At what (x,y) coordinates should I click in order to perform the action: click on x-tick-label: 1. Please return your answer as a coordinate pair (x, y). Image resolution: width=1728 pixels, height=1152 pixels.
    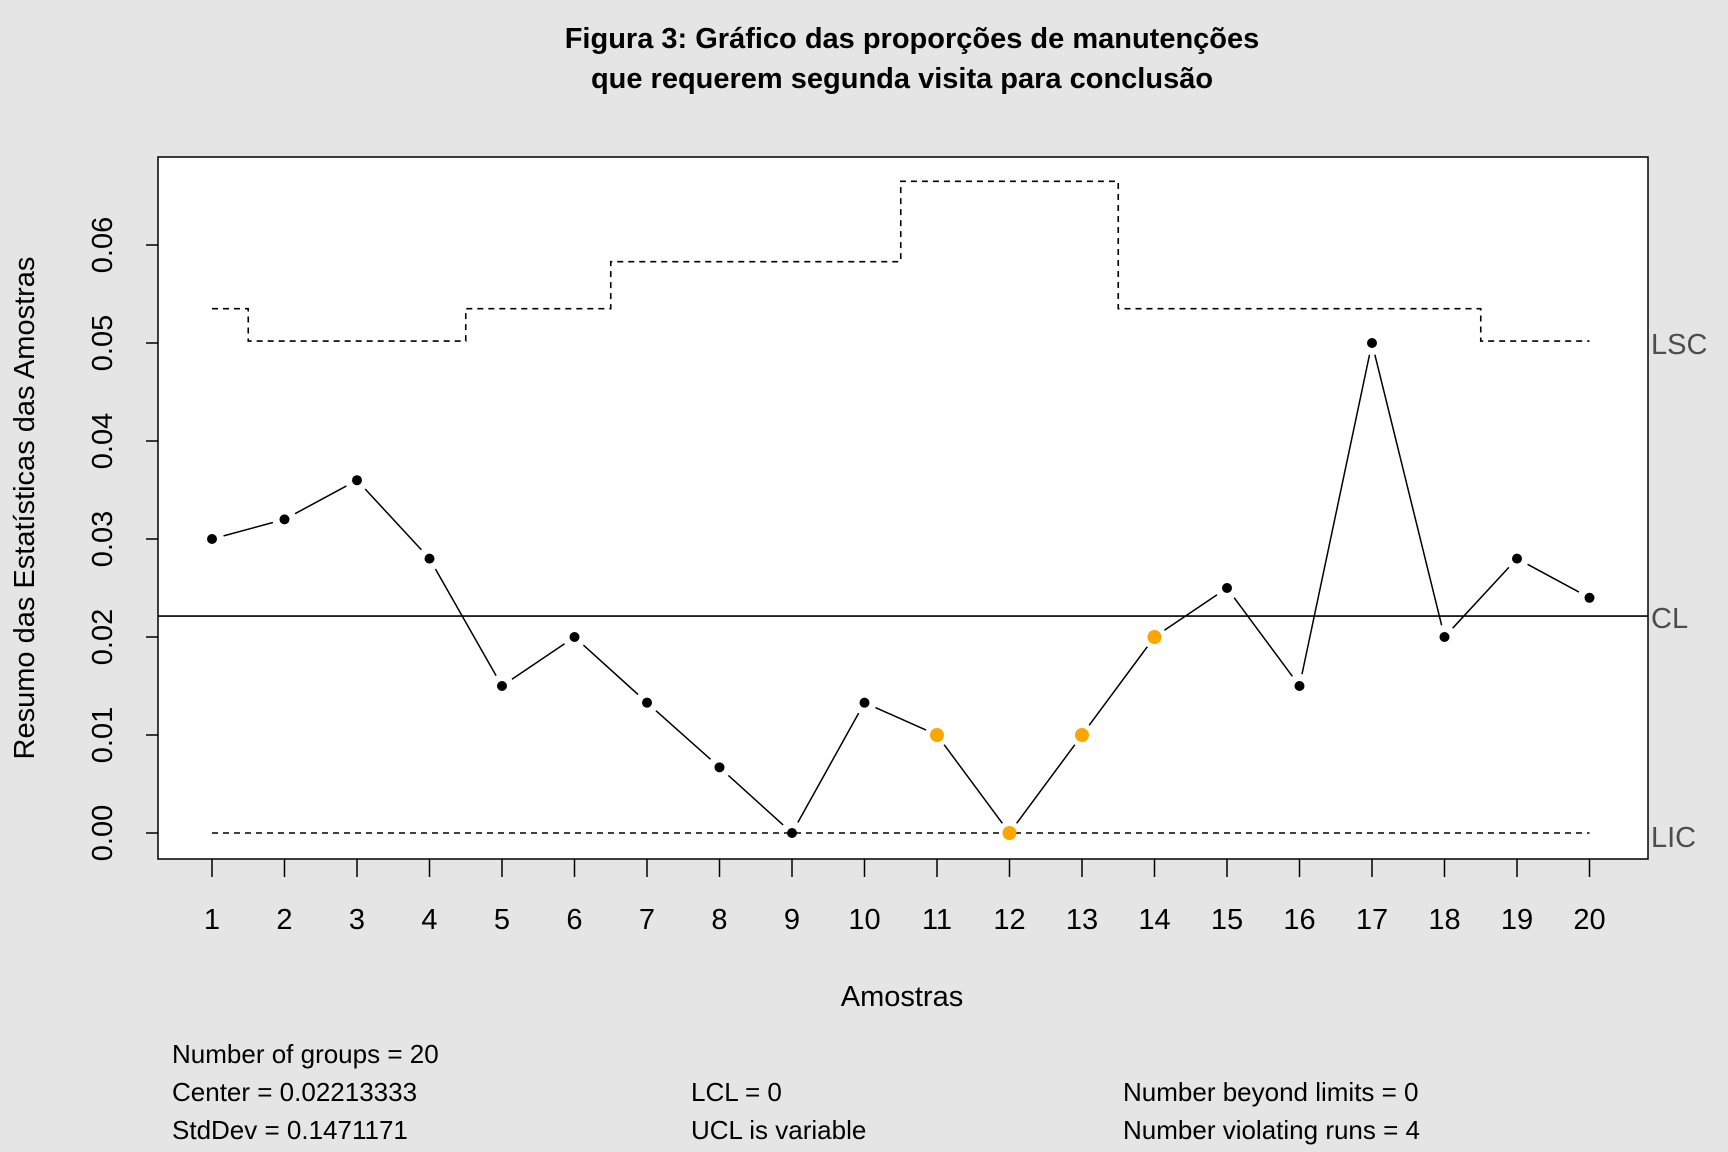
    Looking at the image, I should click on (212, 920).